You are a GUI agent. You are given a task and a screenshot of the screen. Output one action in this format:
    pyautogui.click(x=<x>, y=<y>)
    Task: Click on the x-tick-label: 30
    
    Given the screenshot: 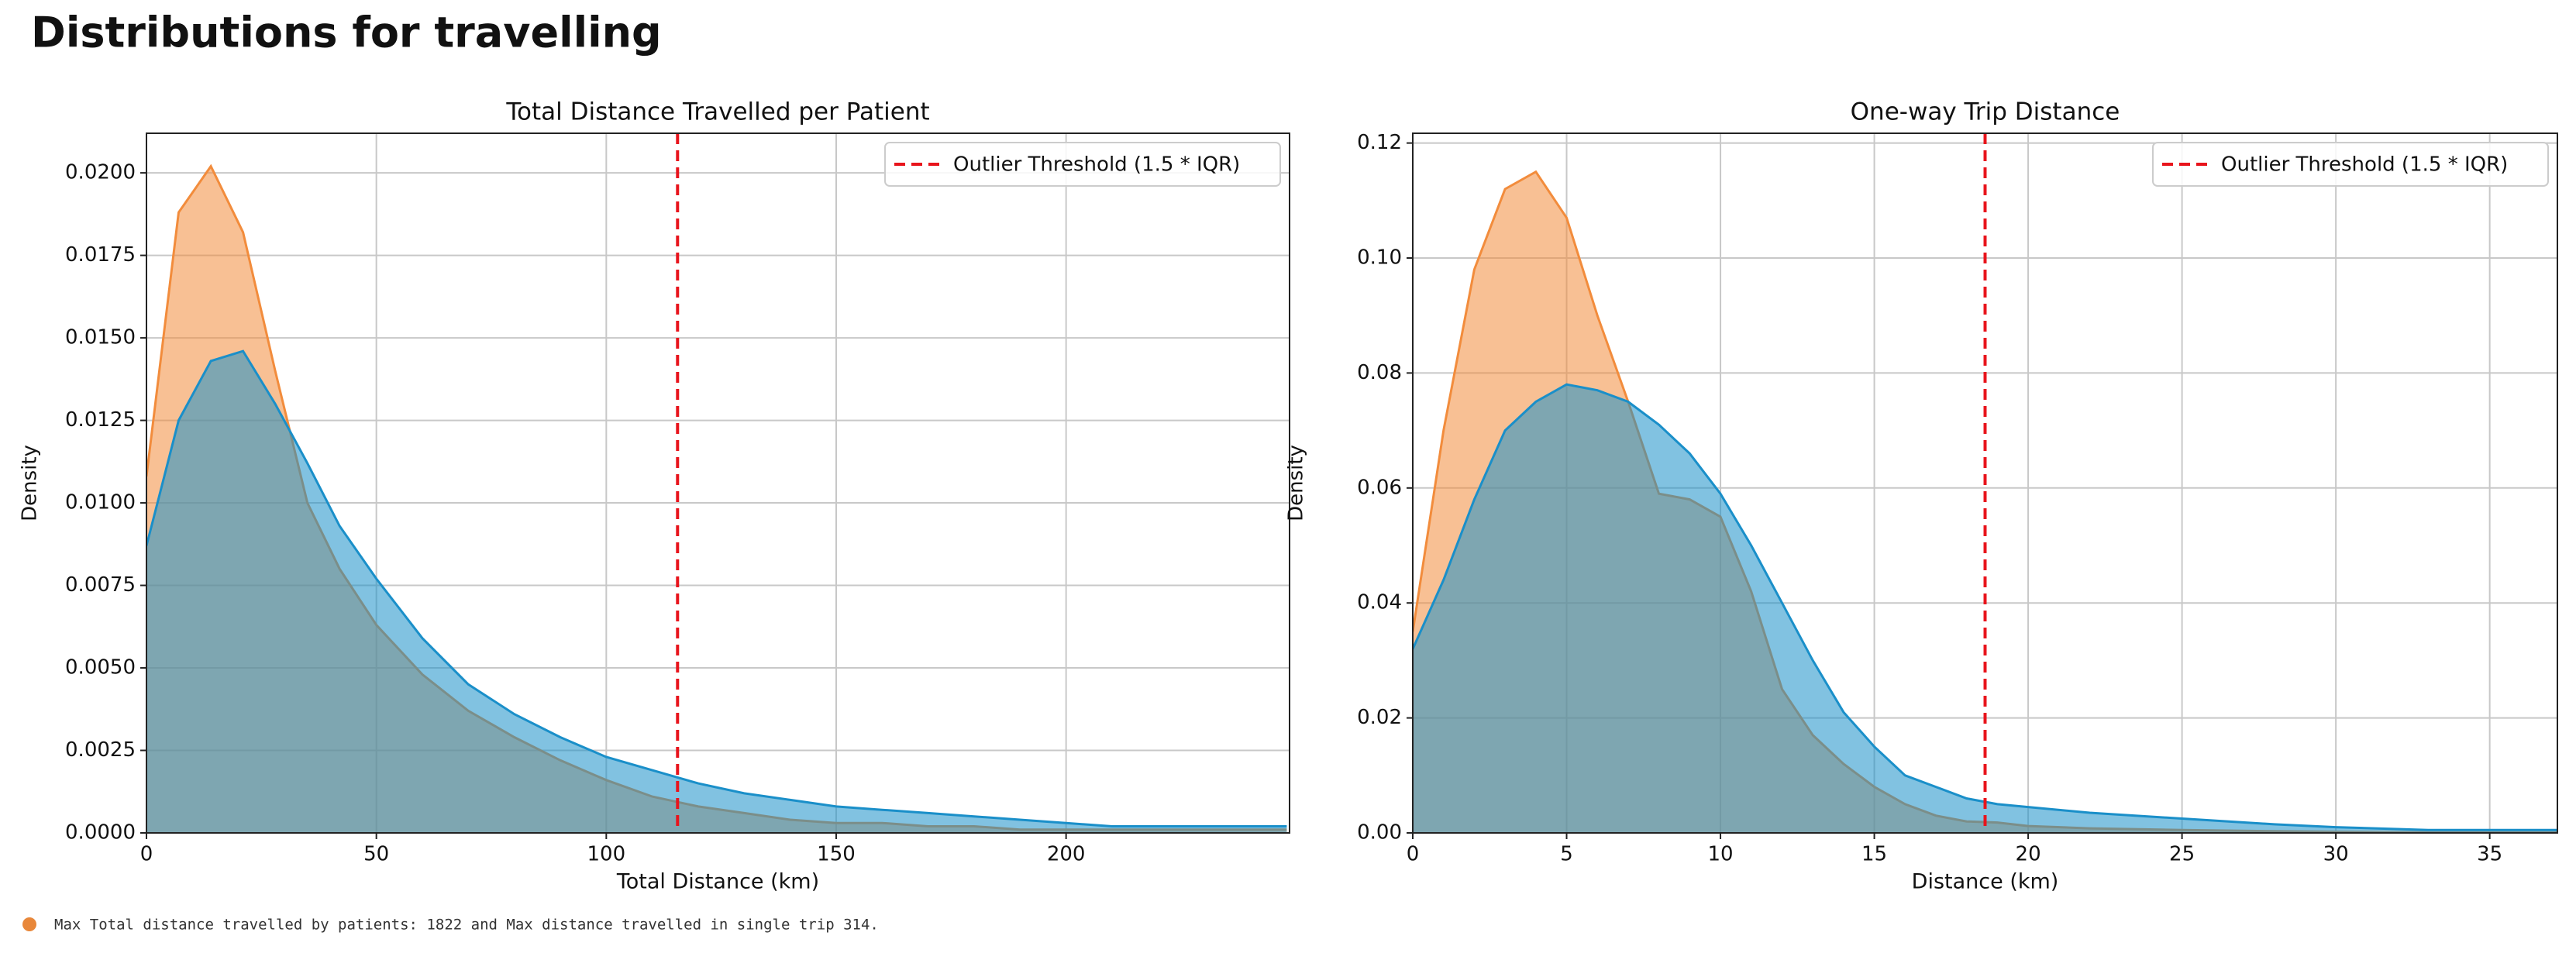 What is the action you would take?
    pyautogui.click(x=2336, y=854)
    